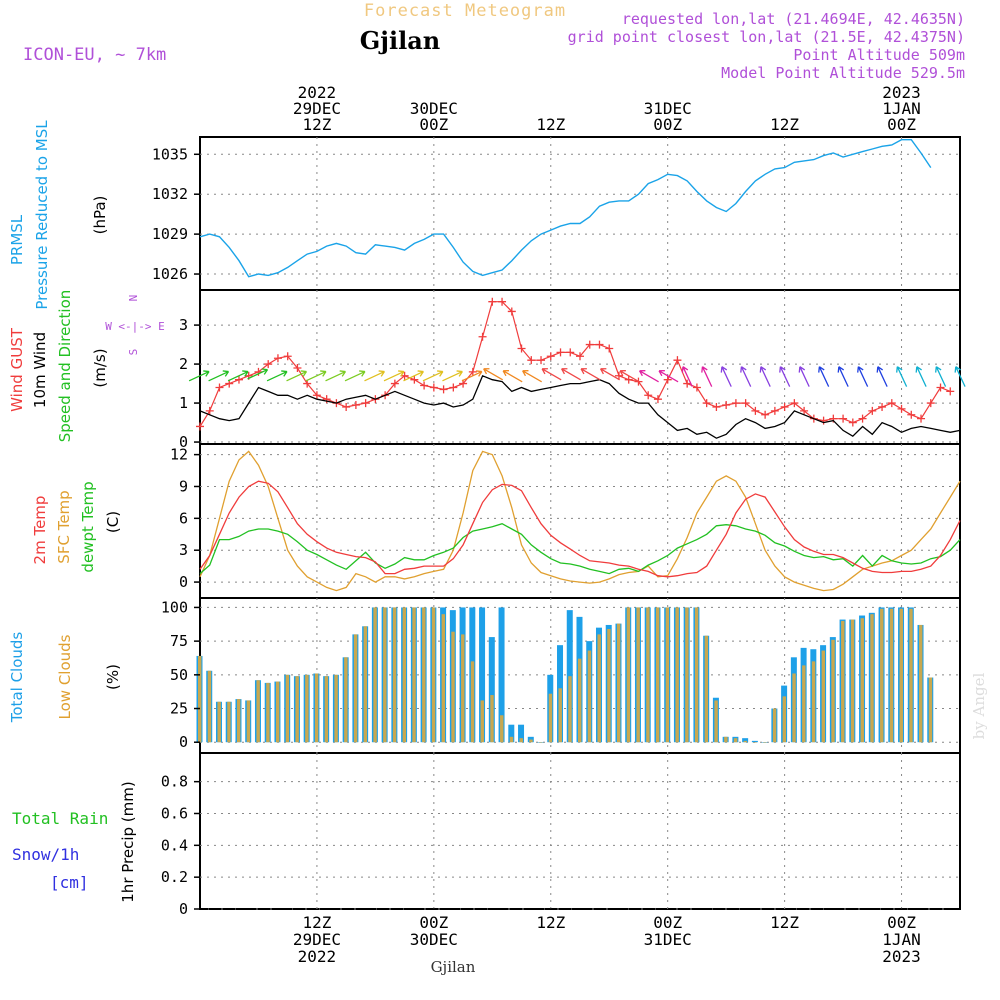  Describe the element at coordinates (170, 234) in the screenshot. I see `y-tick-label: 1029` at that location.